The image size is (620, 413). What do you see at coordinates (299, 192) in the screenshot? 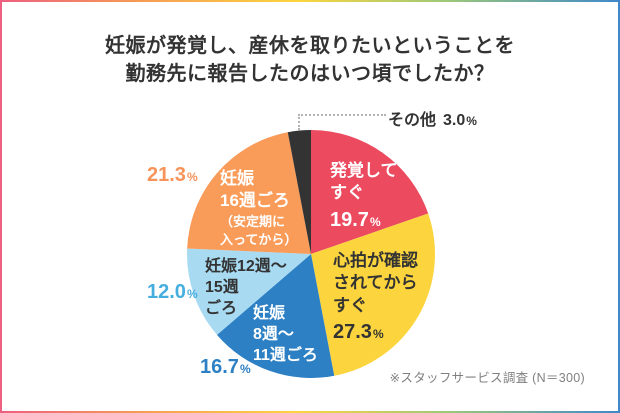
I see `pie-slice-sonota` at bounding box center [299, 192].